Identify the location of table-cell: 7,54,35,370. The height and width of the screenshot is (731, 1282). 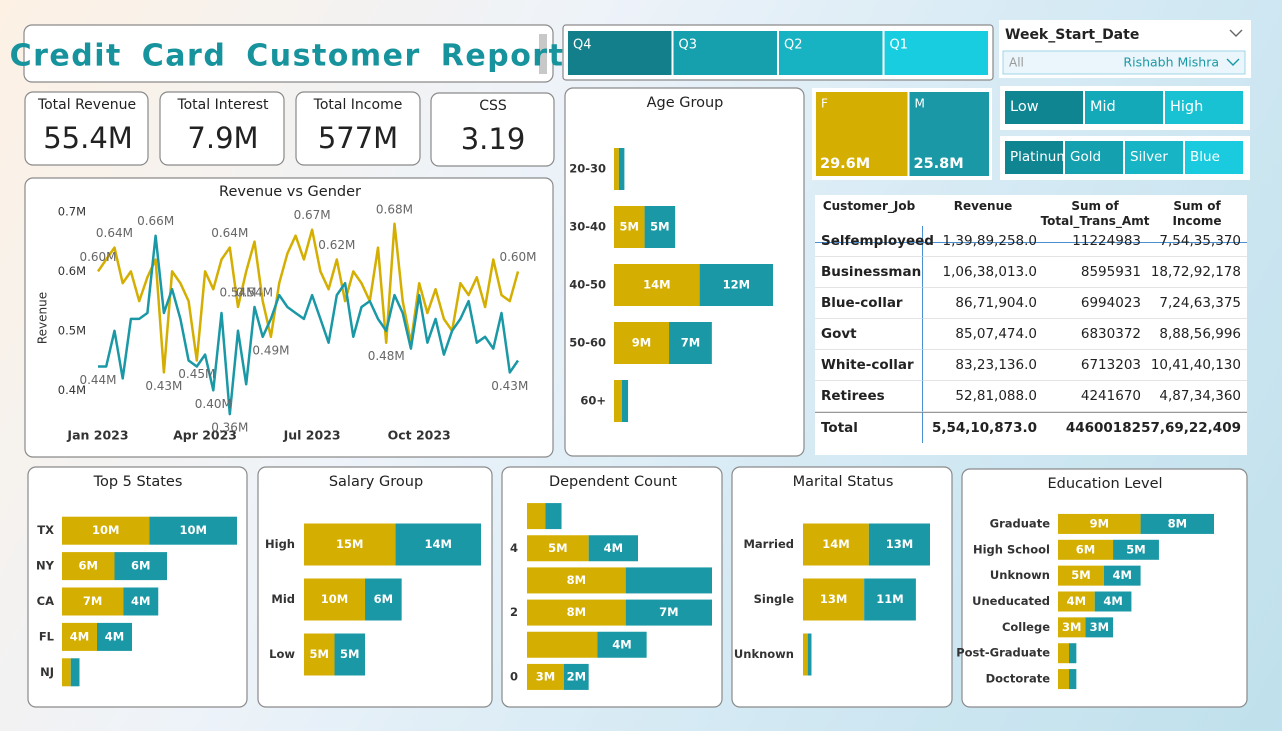
(1197, 241).